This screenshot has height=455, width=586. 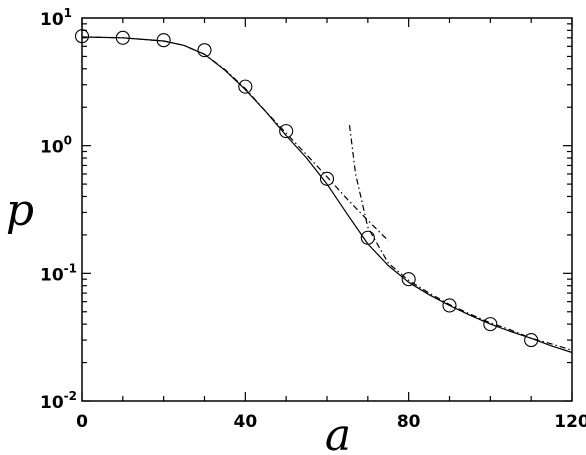 I want to click on x-tick-label: 120, so click(x=570, y=422).